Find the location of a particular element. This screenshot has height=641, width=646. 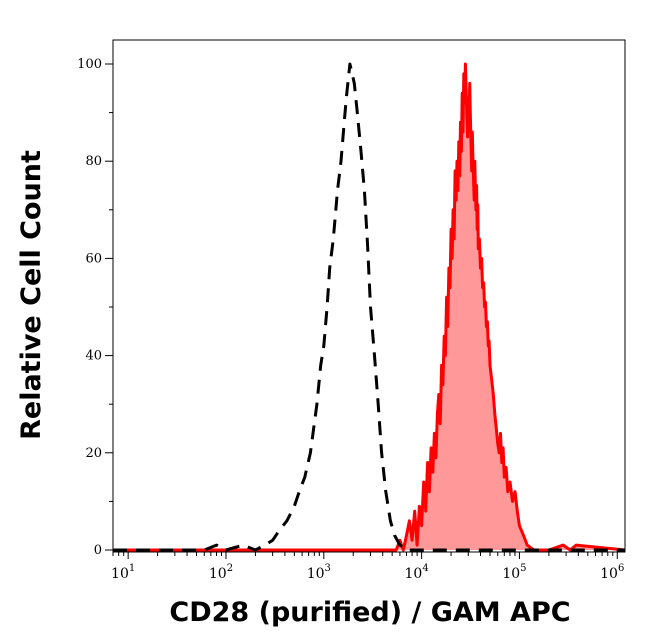

x-tick-label: 10⁶ is located at coordinates (612, 572).